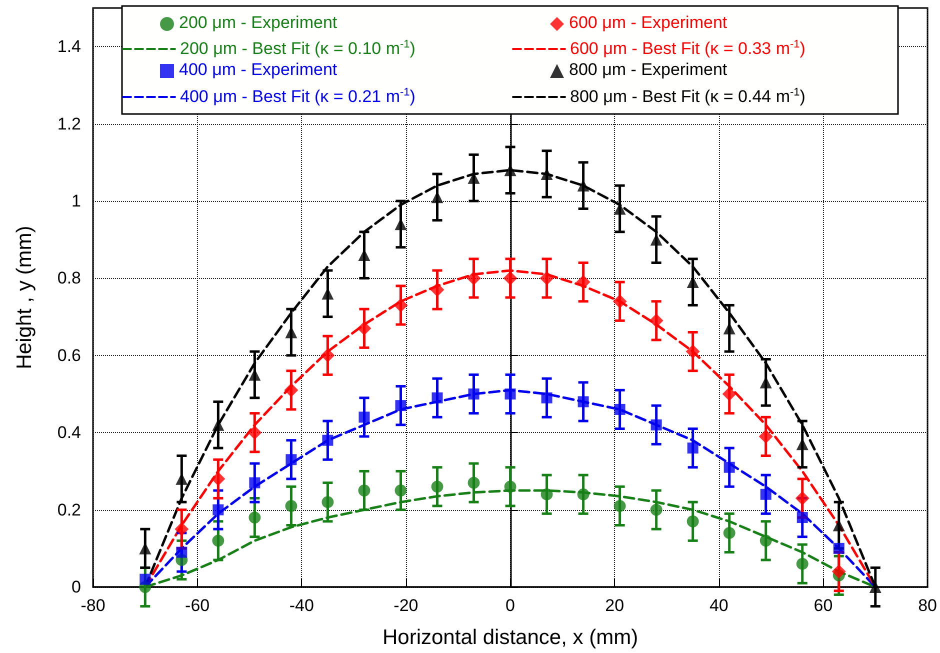  What do you see at coordinates (69, 278) in the screenshot?
I see `y-tick-label: 0.8` at bounding box center [69, 278].